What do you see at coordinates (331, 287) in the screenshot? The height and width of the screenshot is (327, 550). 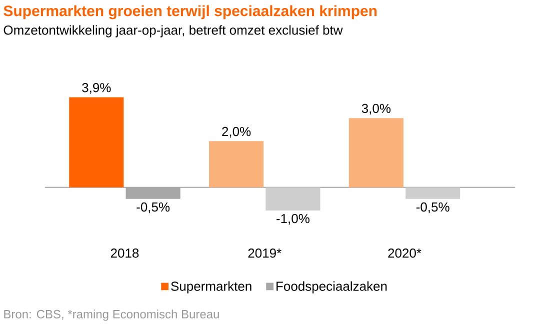 I see `legend-label: Foodspeciaalzaken` at bounding box center [331, 287].